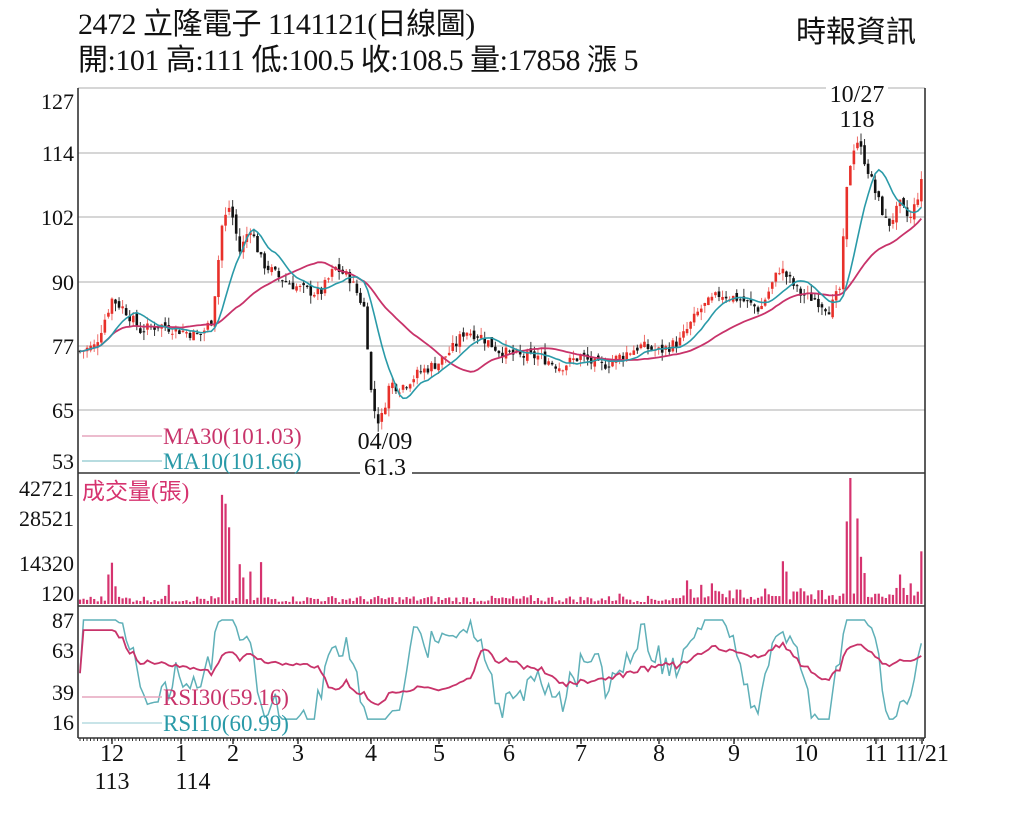 Image resolution: width=1024 pixels, height=819 pixels. What do you see at coordinates (439, 754) in the screenshot?
I see `month-label: 5` at bounding box center [439, 754].